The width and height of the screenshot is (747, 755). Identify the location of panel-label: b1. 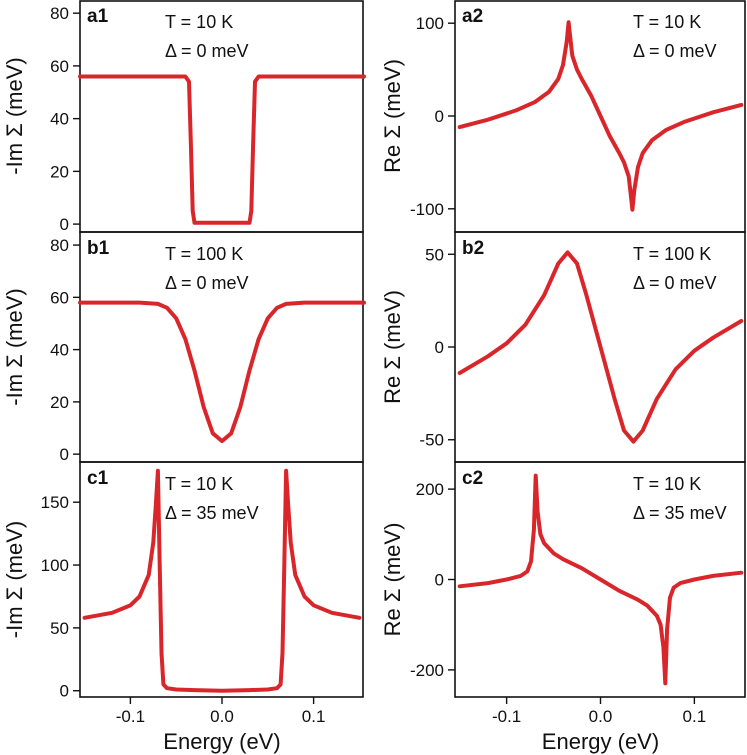
(98, 248).